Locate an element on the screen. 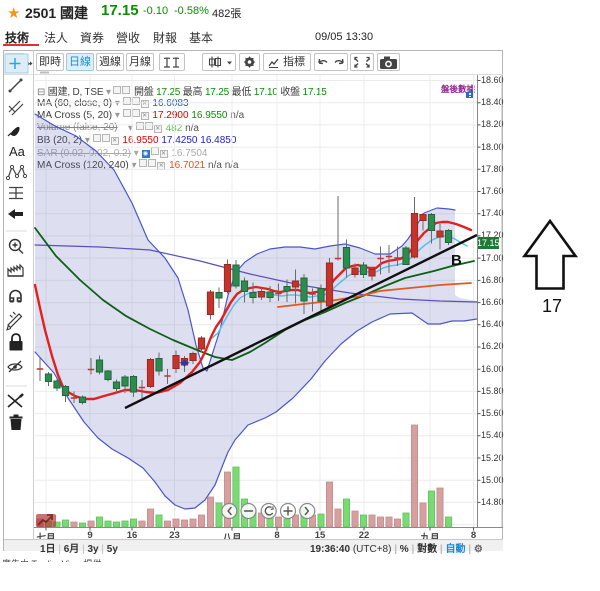 The width and height of the screenshot is (600, 591). svg-text: Aa is located at coordinates (17, 151).